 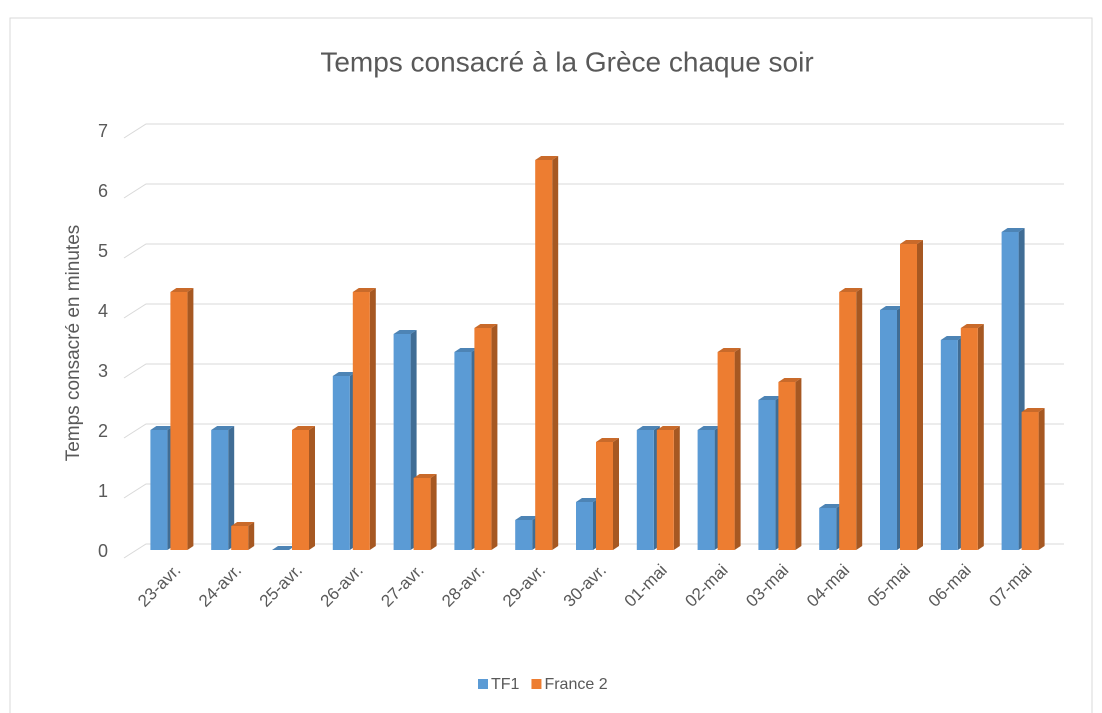 I want to click on y-axis-label: Temps consacré en minutes, so click(x=73, y=343).